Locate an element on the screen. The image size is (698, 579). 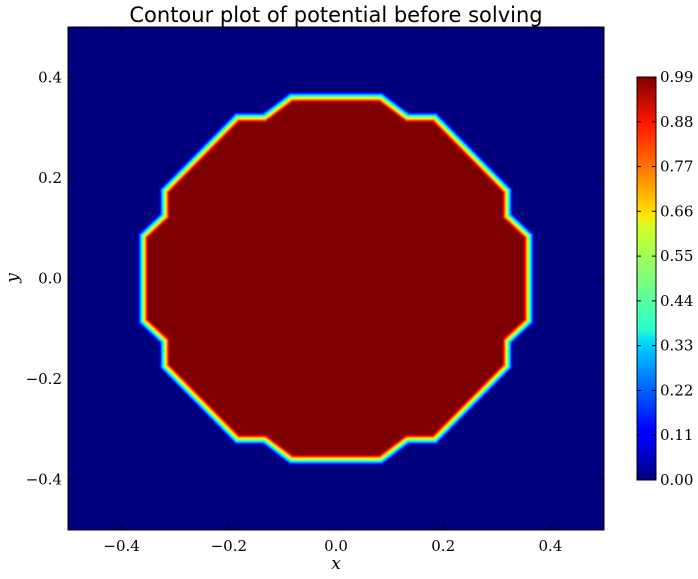
y-tick-label: −0.2 is located at coordinates (44, 379).